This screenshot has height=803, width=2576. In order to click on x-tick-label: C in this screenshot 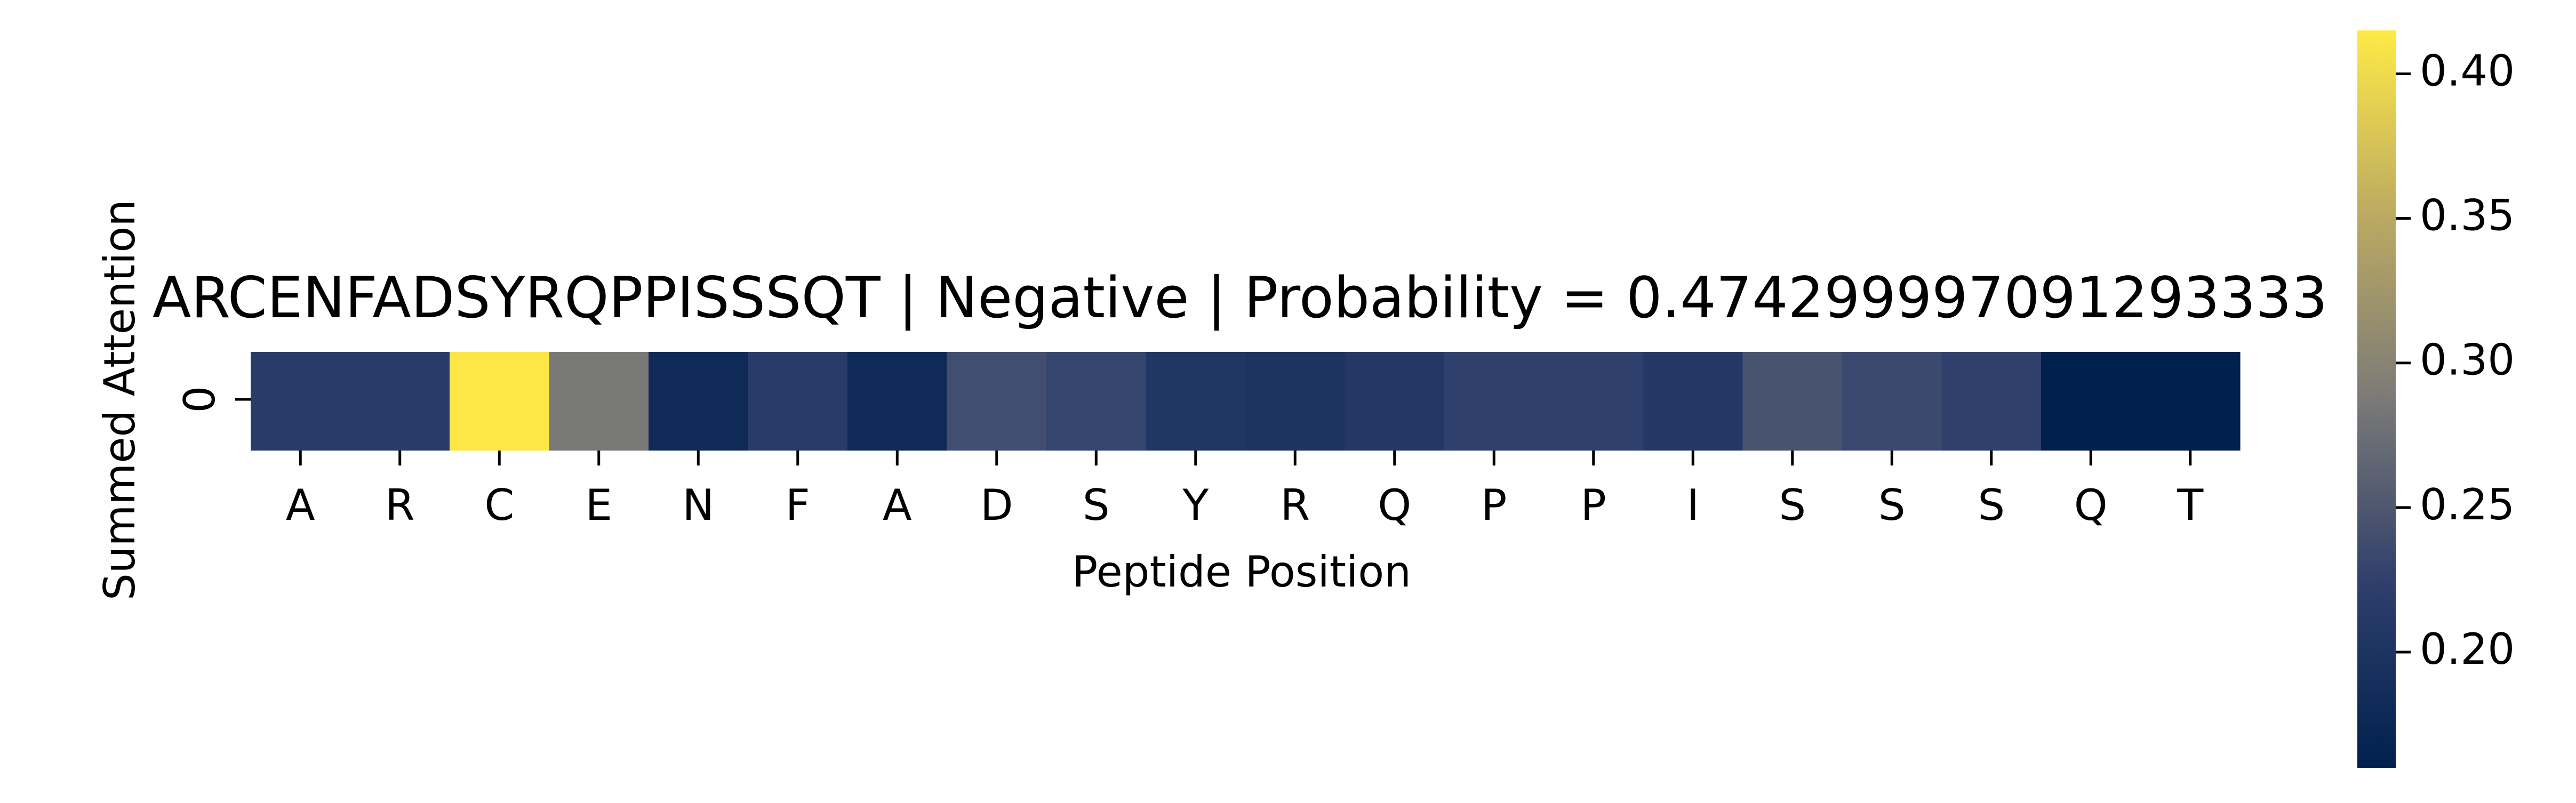, I will do `click(499, 505)`.